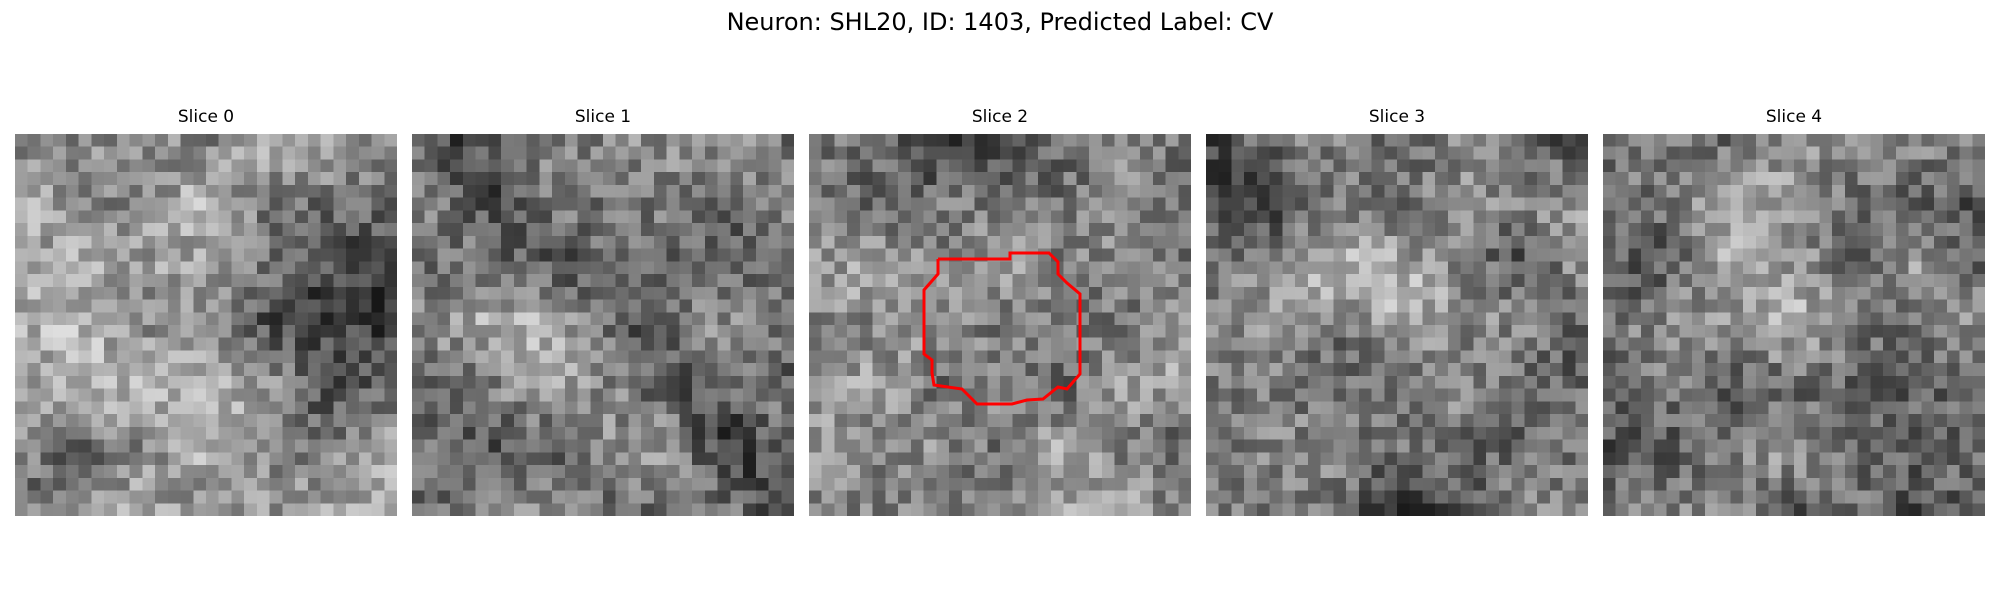 This screenshot has width=2000, height=600. Describe the element at coordinates (206, 117) in the screenshot. I see `slice-title: Slice 0` at that location.